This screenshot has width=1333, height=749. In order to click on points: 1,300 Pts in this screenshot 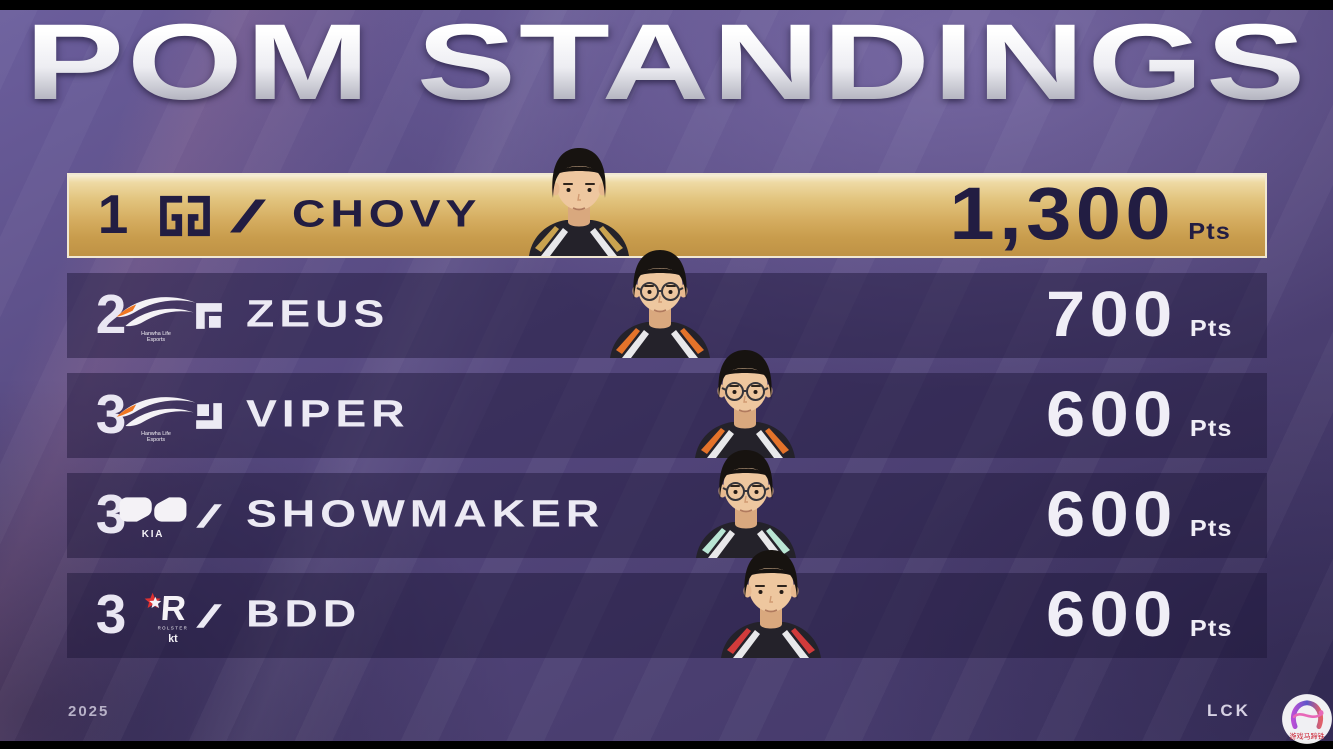, I will do `click(1090, 212)`.